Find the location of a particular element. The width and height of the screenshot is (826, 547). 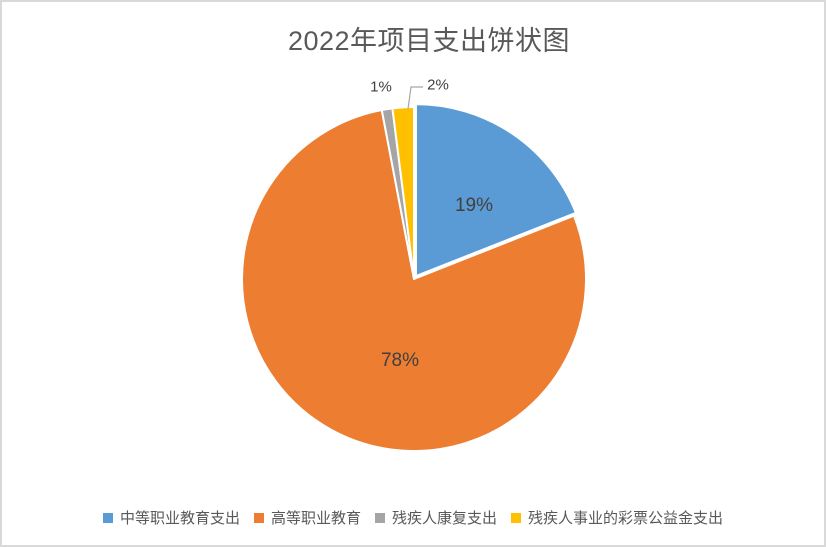

legend-item-3: 残疾人事业的彩票公益金支出 is located at coordinates (617, 517).